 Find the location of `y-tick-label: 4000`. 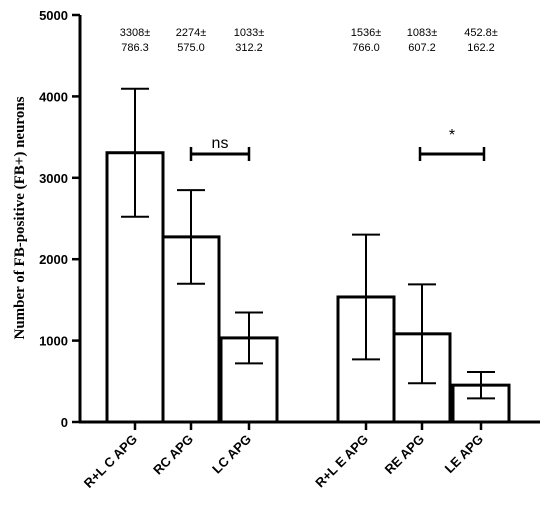

y-tick-label: 4000 is located at coordinates (53, 96).